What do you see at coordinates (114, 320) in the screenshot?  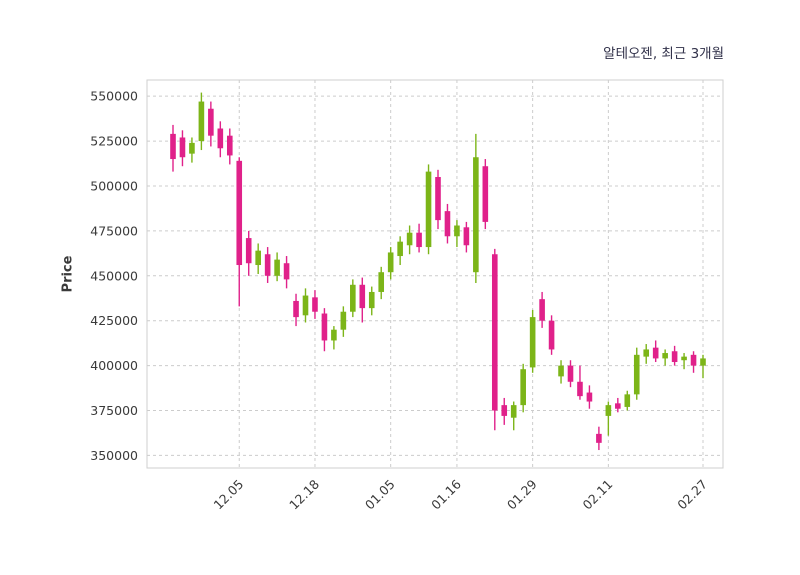 I see `y-tick-label: 425000` at bounding box center [114, 320].